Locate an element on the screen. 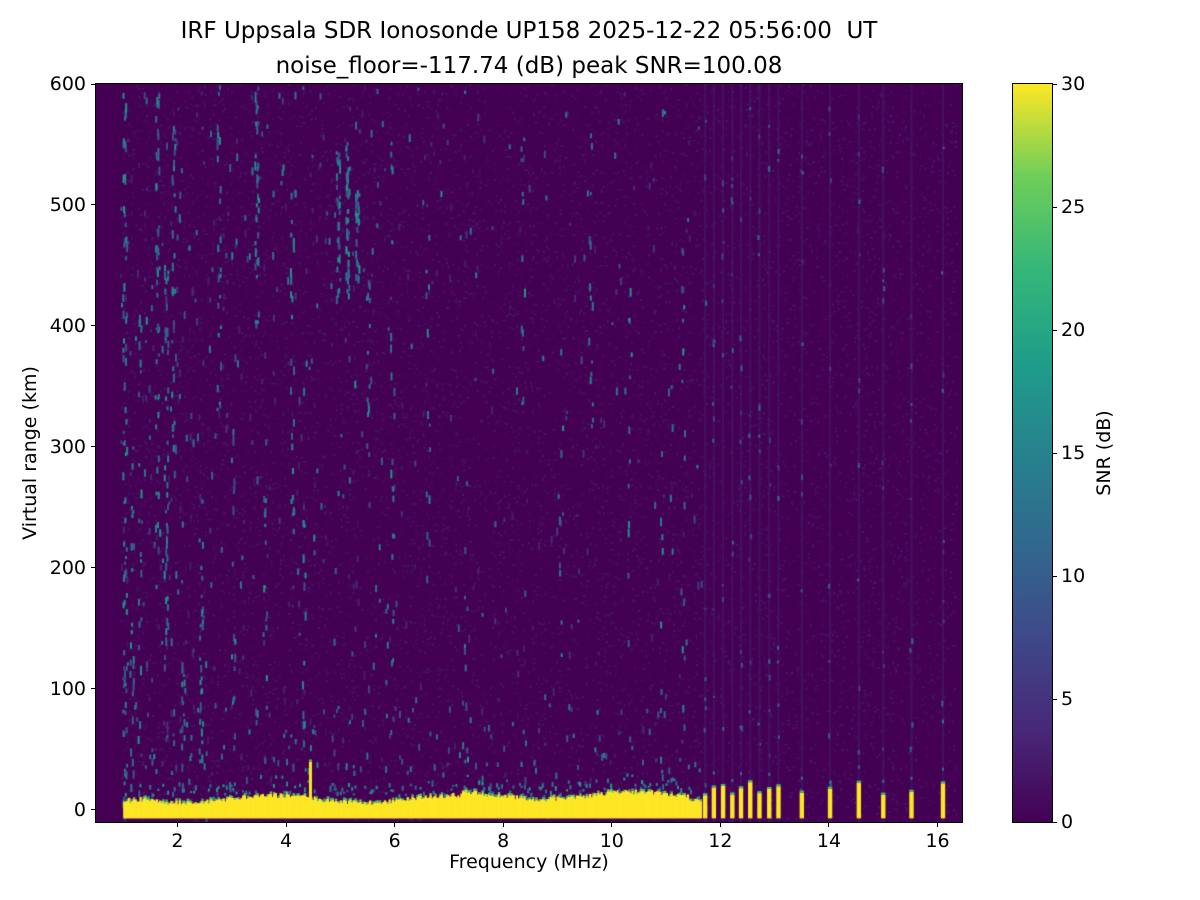 Image resolution: width=1200 pixels, height=900 pixels. y-tick-label: 0 is located at coordinates (79, 809).